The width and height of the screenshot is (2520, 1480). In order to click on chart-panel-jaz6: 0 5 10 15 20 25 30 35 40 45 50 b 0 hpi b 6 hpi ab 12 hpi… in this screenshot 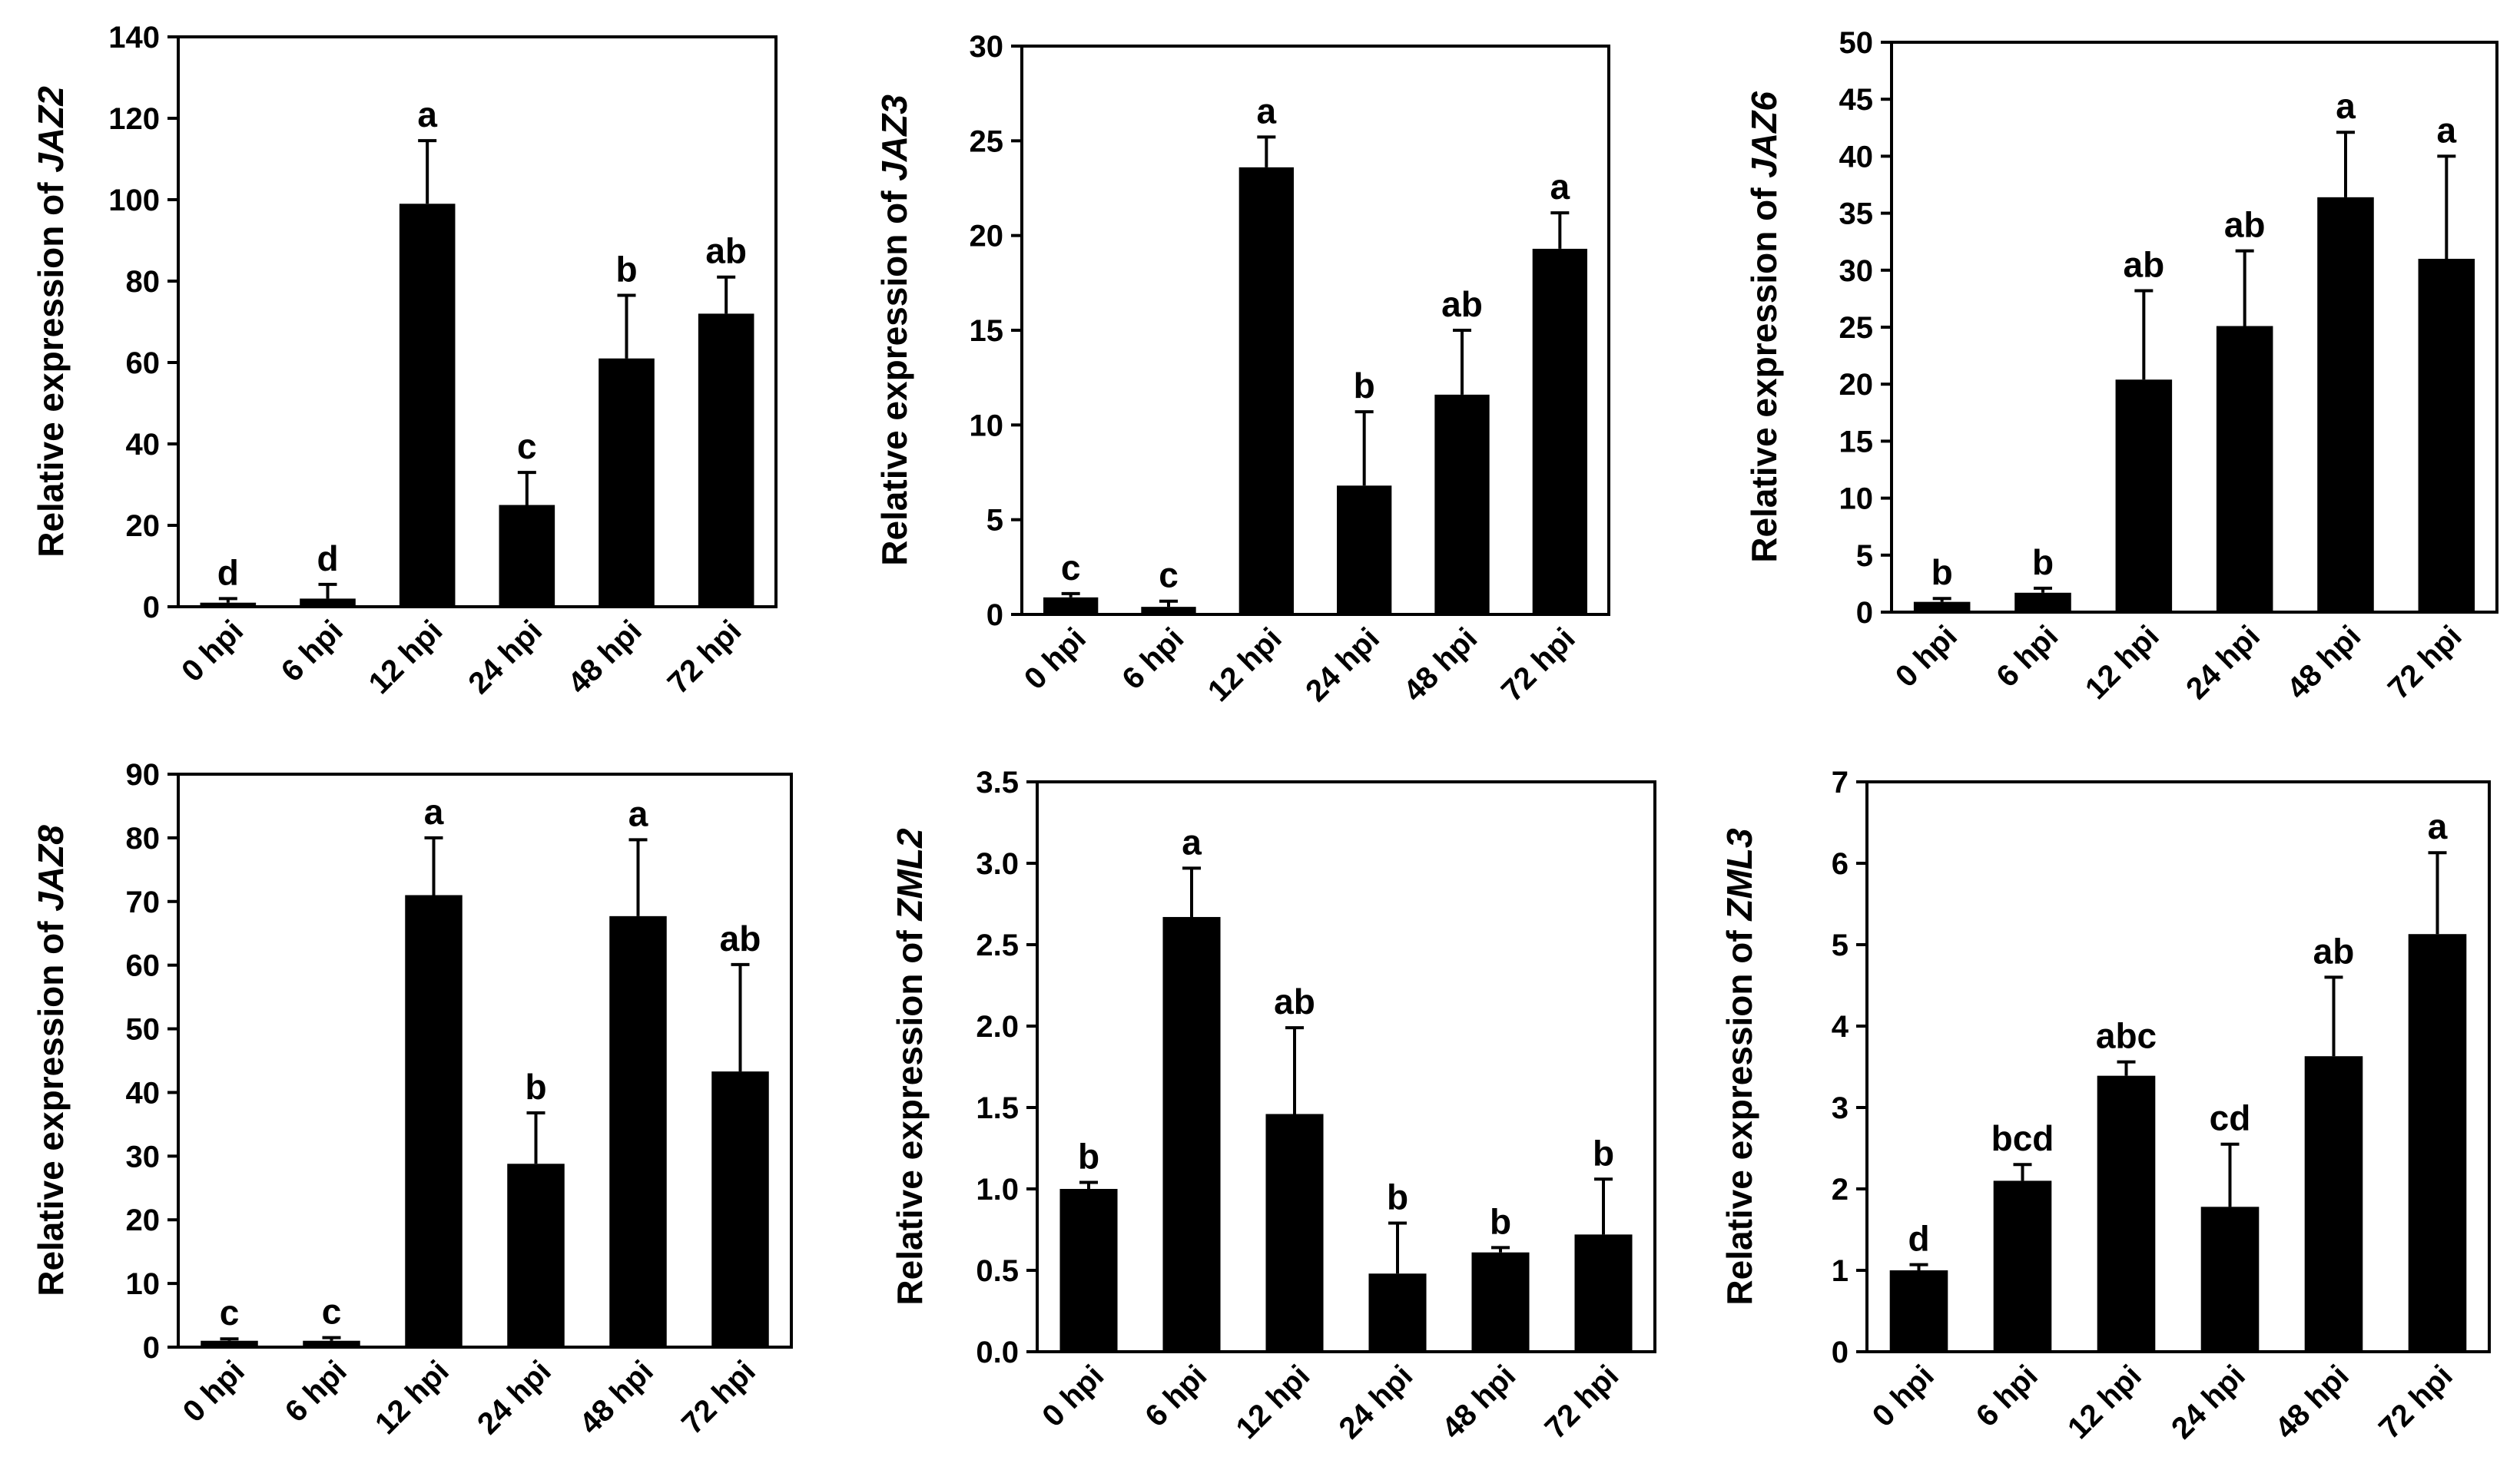, I will do `click(2121, 366)`.